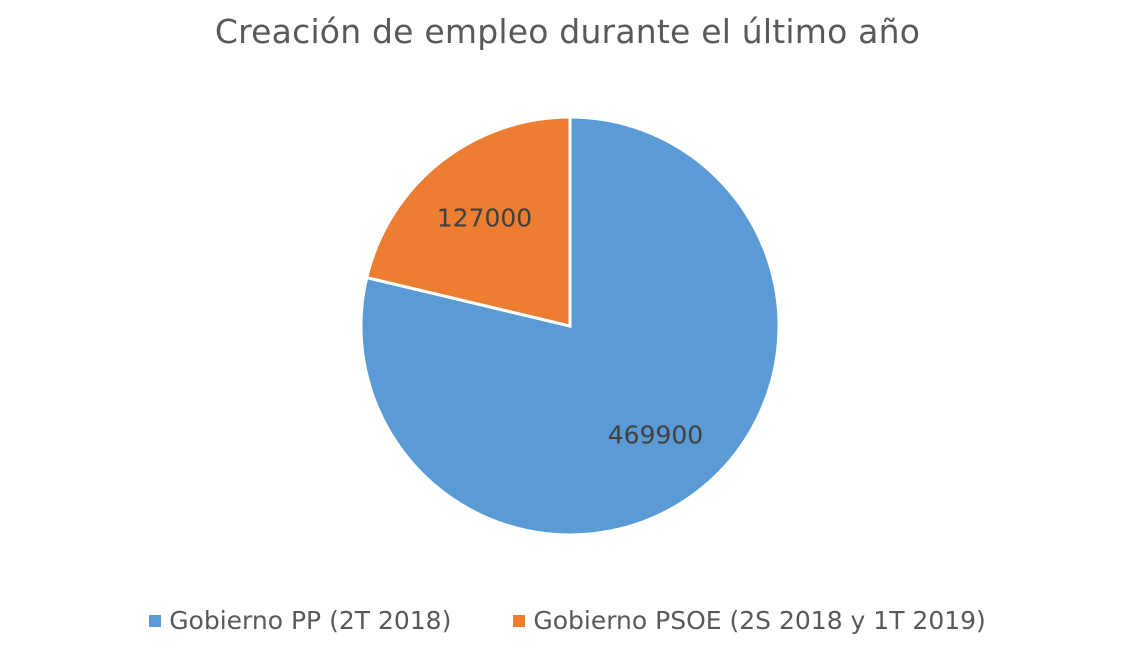 The height and width of the screenshot is (656, 1135). What do you see at coordinates (655, 434) in the screenshot?
I see `data-label-pp: 469900` at bounding box center [655, 434].